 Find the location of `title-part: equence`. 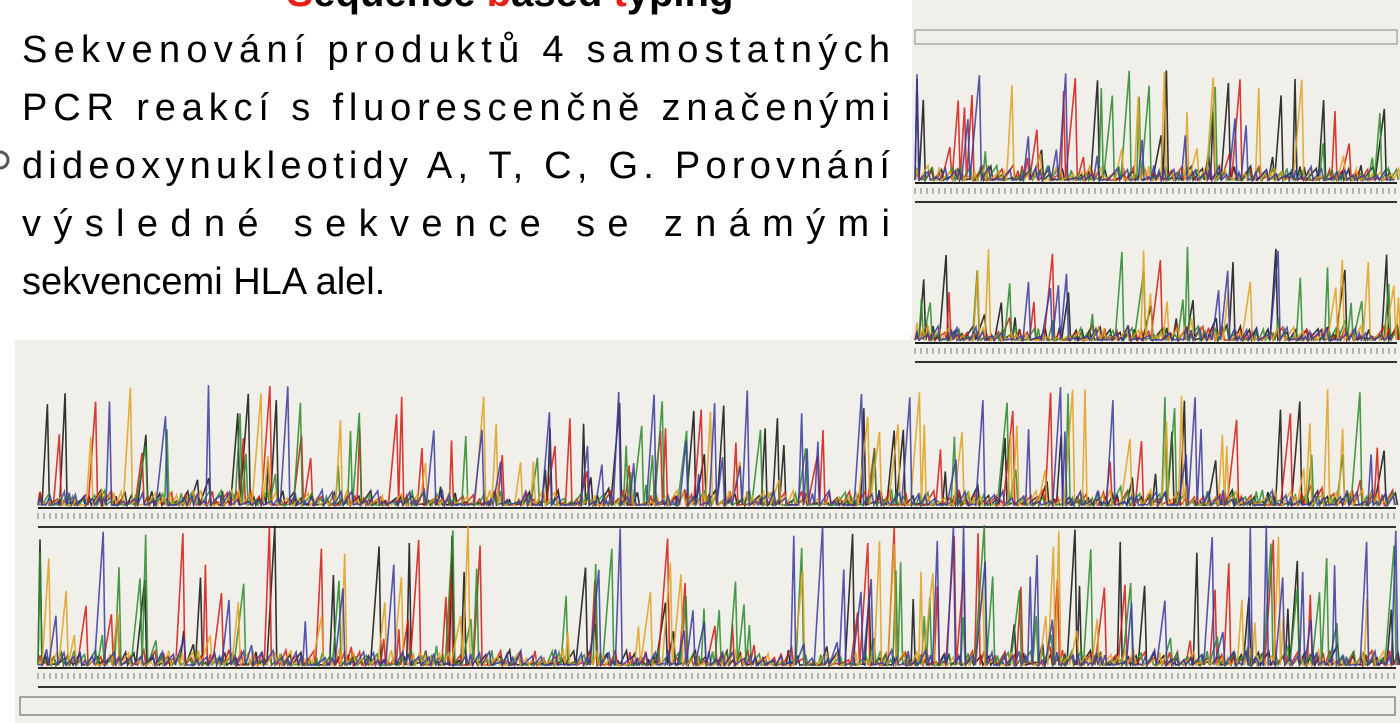

title-part: equence is located at coordinates (399, 7).